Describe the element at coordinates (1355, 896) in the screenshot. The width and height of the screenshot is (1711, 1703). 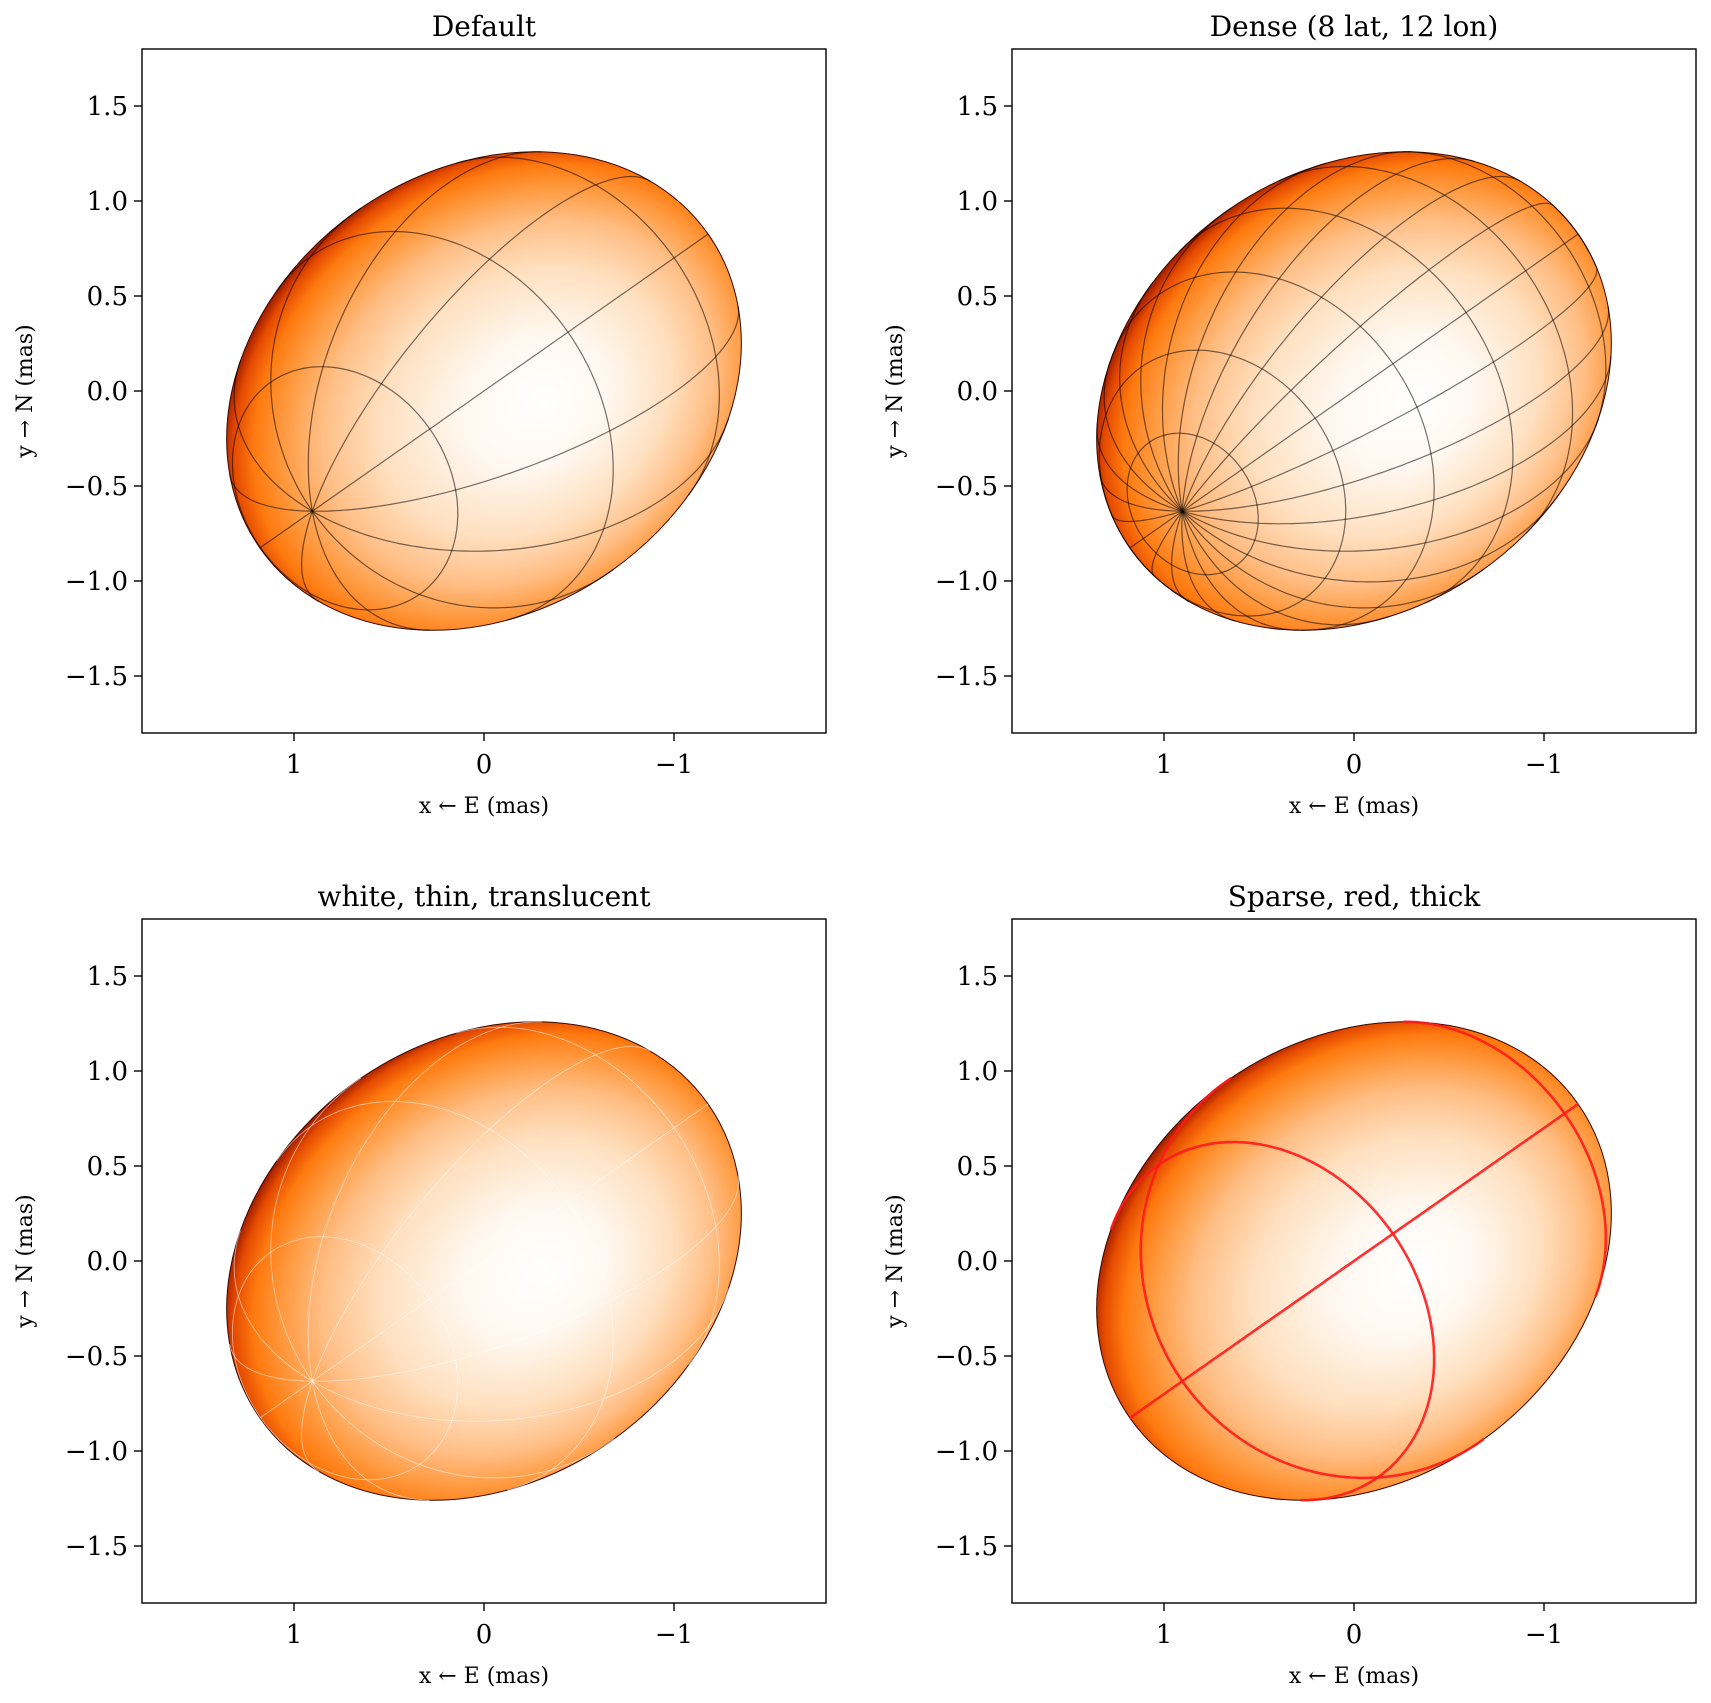
I see `chart-title: Sparse, red, thick` at that location.